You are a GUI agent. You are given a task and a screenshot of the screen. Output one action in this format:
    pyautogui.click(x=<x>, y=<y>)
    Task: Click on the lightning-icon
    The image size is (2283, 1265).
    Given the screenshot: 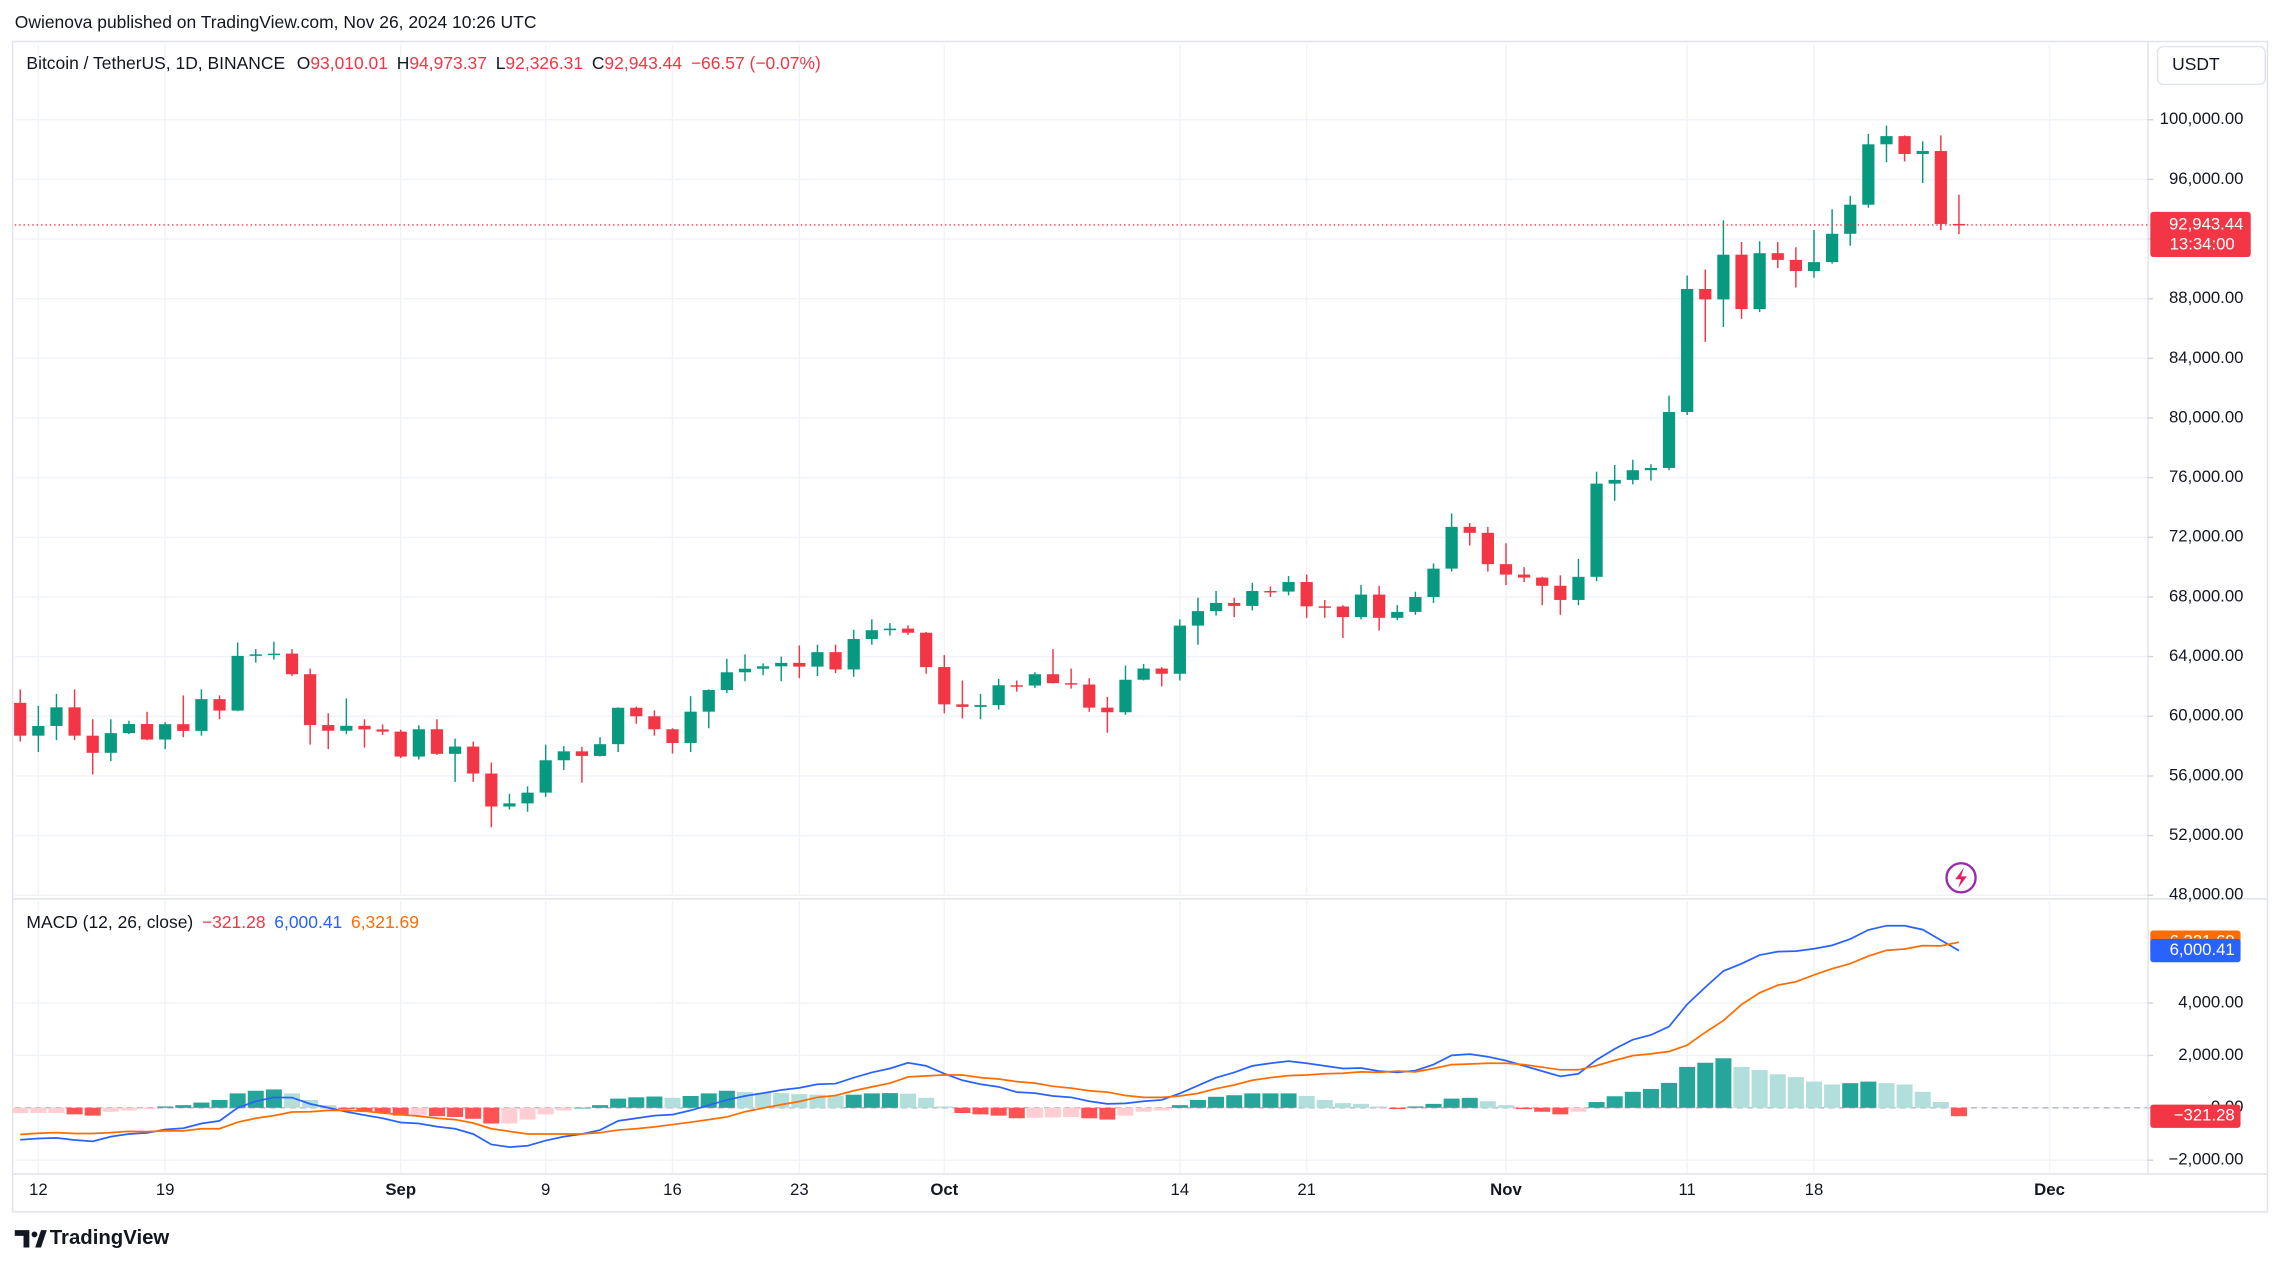 What is the action you would take?
    pyautogui.click(x=1961, y=878)
    